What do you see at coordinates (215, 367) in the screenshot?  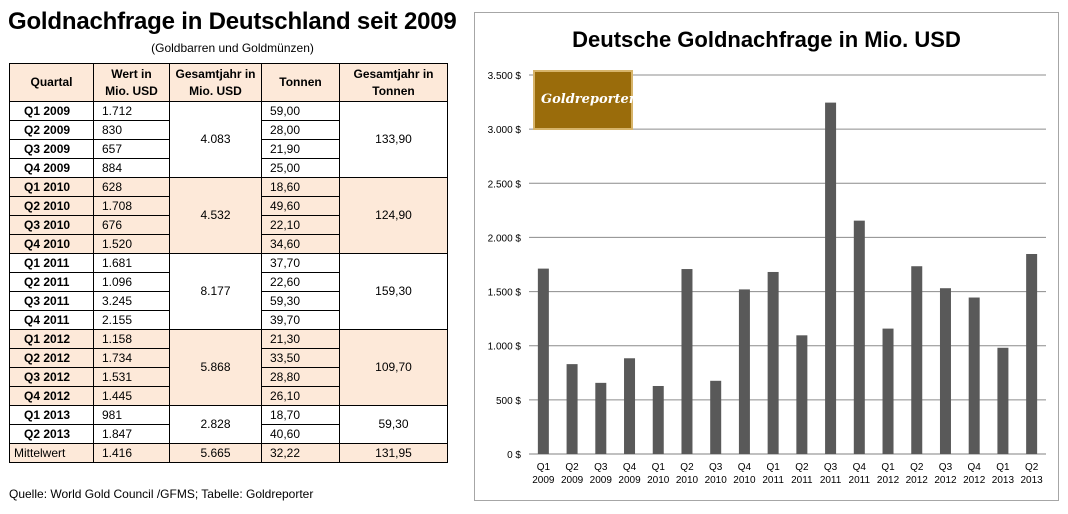 I see `cell-year-total-usd: 5.868` at bounding box center [215, 367].